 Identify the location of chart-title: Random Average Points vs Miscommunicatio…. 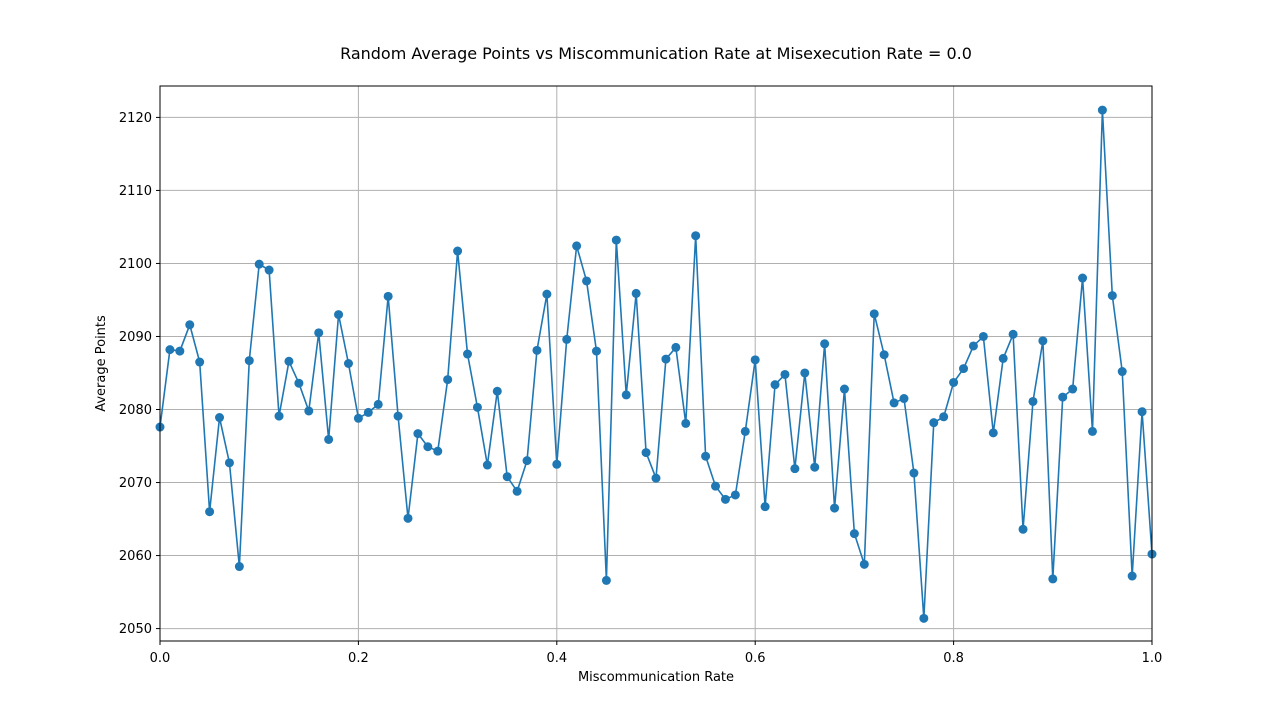
(656, 53).